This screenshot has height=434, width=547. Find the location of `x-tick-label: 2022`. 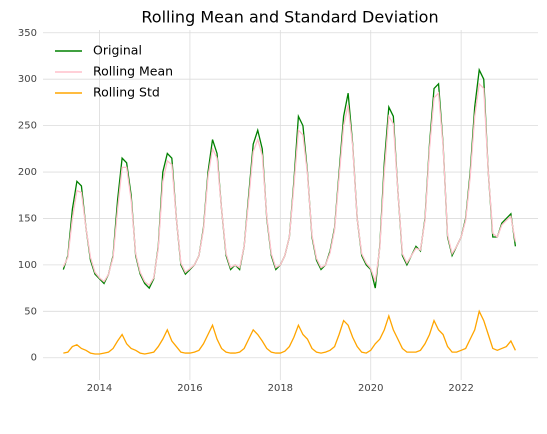

x-tick-label: 2022 is located at coordinates (460, 388).